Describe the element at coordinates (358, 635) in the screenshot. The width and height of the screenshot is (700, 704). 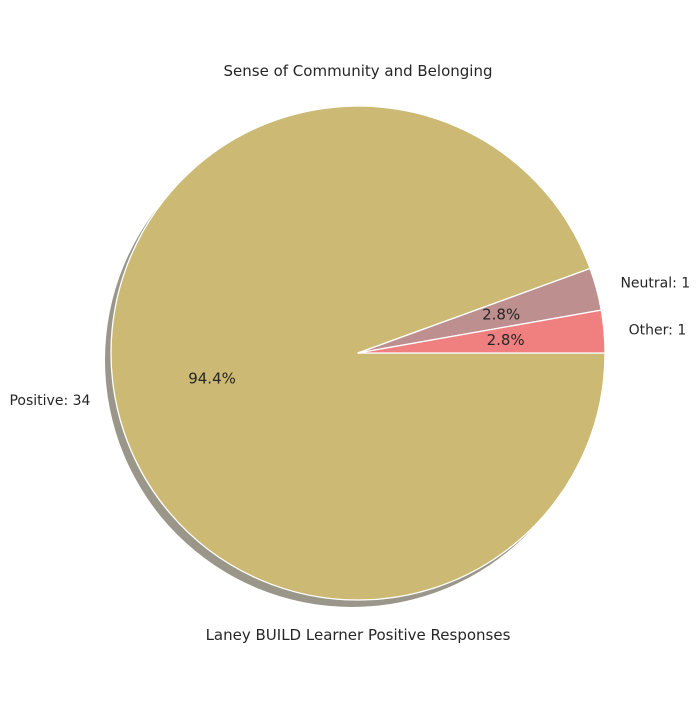
I see `x-axis-label: Laney BUILD Learner Positive Responses` at that location.